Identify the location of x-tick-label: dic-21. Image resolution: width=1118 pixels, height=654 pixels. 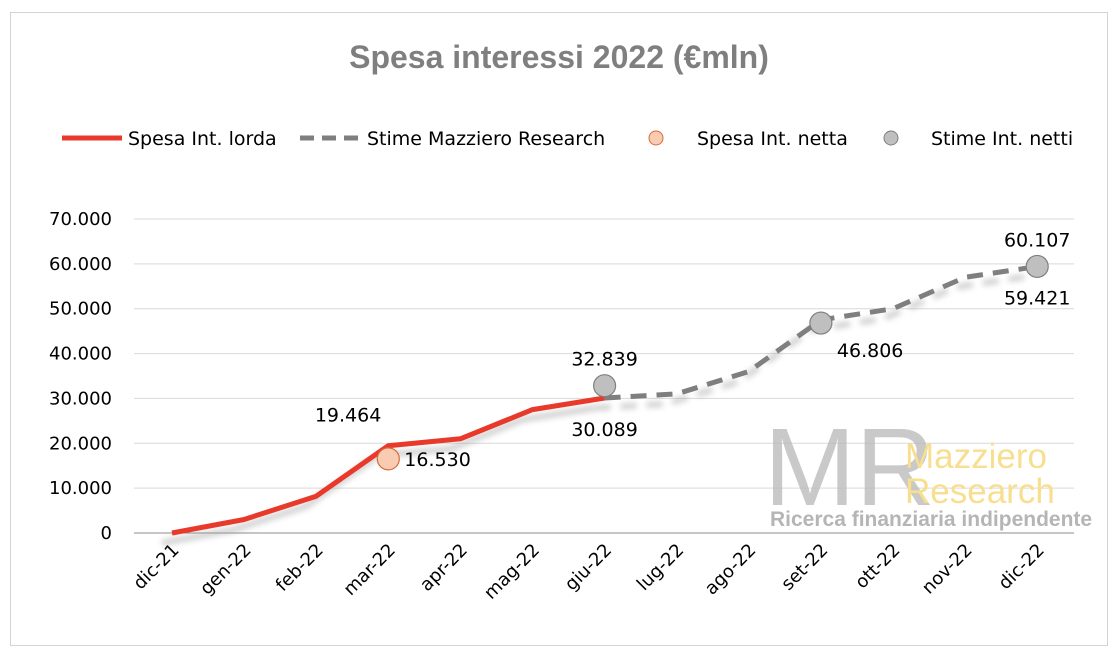
(156, 567).